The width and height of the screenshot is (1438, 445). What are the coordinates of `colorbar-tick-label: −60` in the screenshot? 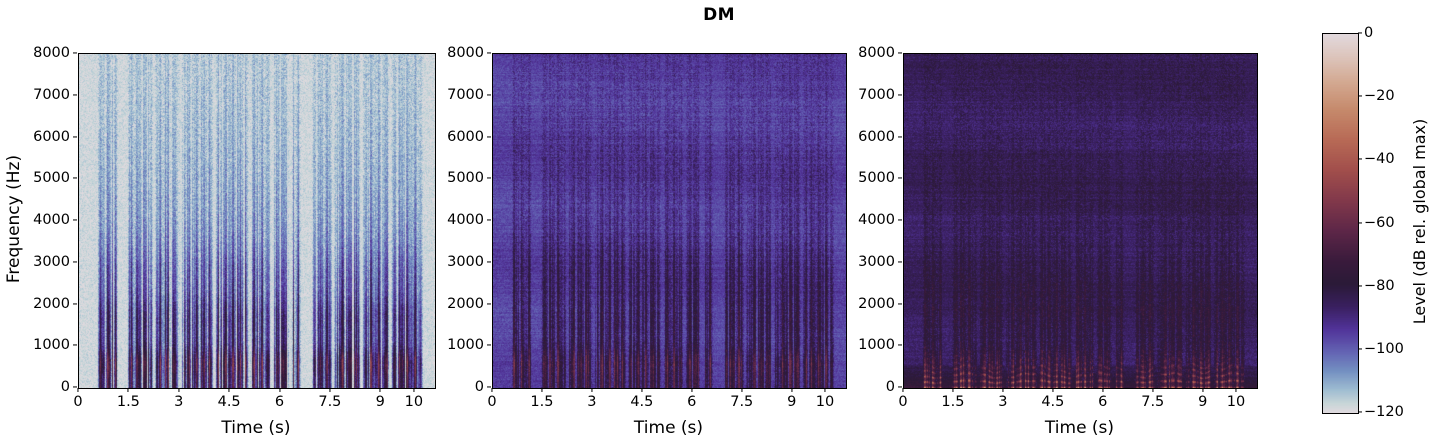 It's located at (1379, 222).